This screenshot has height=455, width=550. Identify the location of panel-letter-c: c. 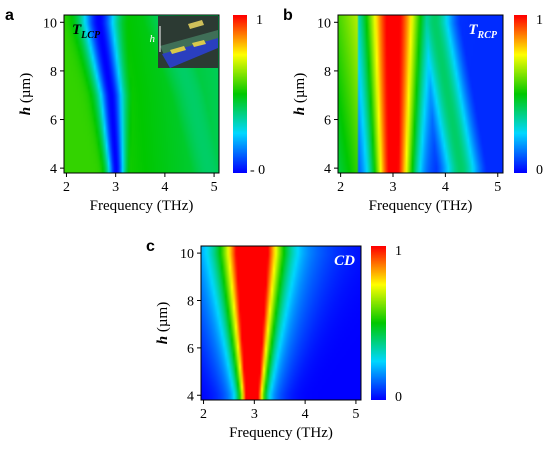
(150, 246).